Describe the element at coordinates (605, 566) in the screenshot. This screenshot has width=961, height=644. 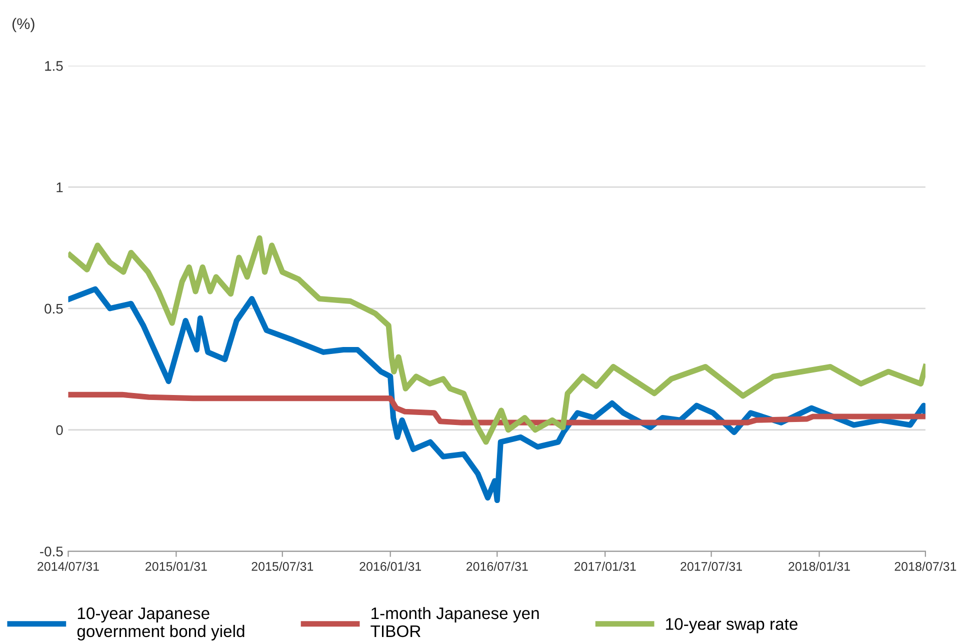
I see `x-tick-label: 2017/01/31` at that location.